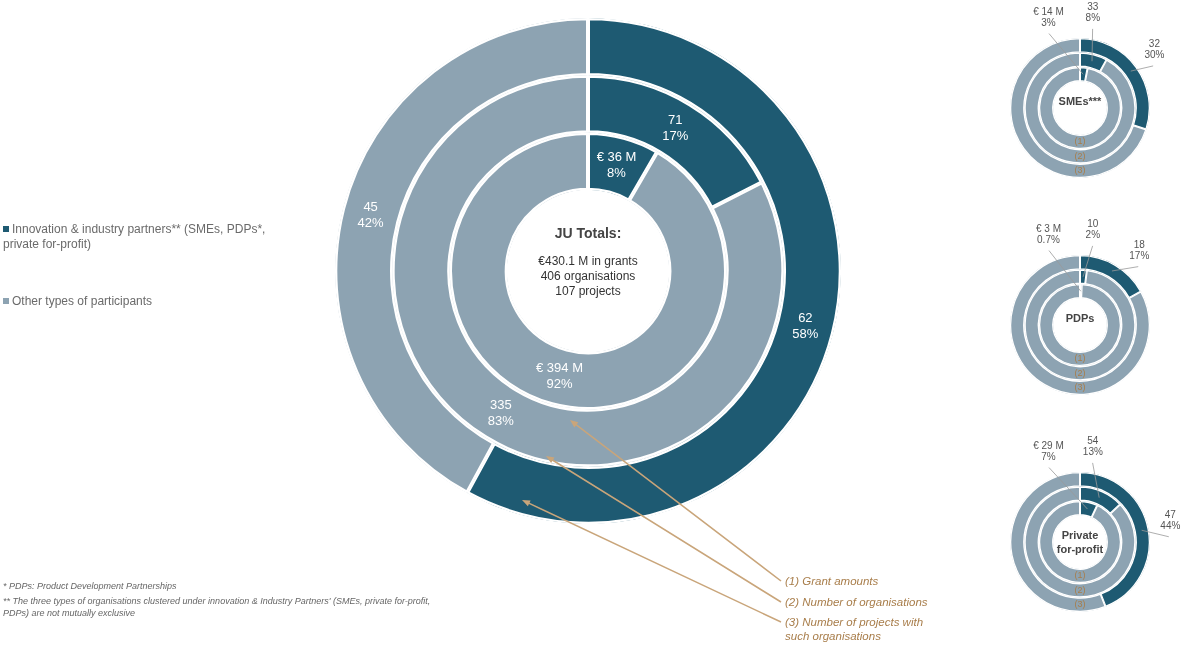 The image size is (1203, 651). What do you see at coordinates (1170, 520) in the screenshot?
I see `data-label: 47 44%` at bounding box center [1170, 520].